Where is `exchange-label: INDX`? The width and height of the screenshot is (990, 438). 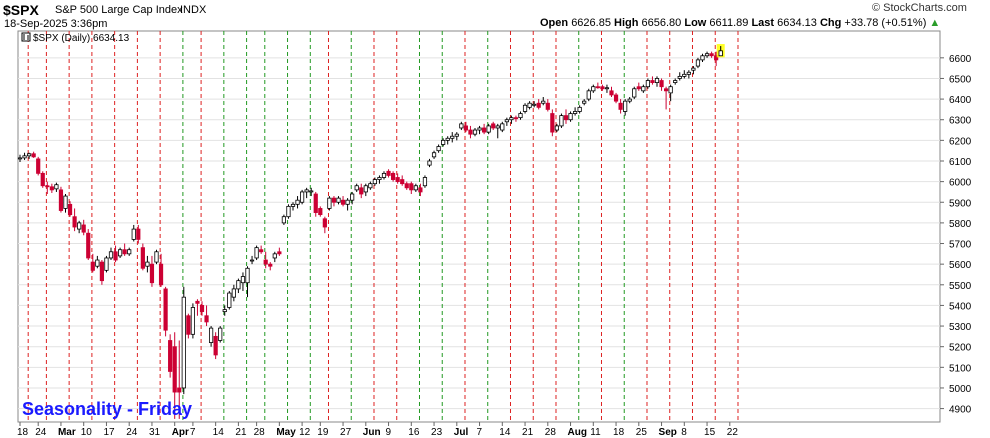
exchange-label: INDX is located at coordinates (193, 10).